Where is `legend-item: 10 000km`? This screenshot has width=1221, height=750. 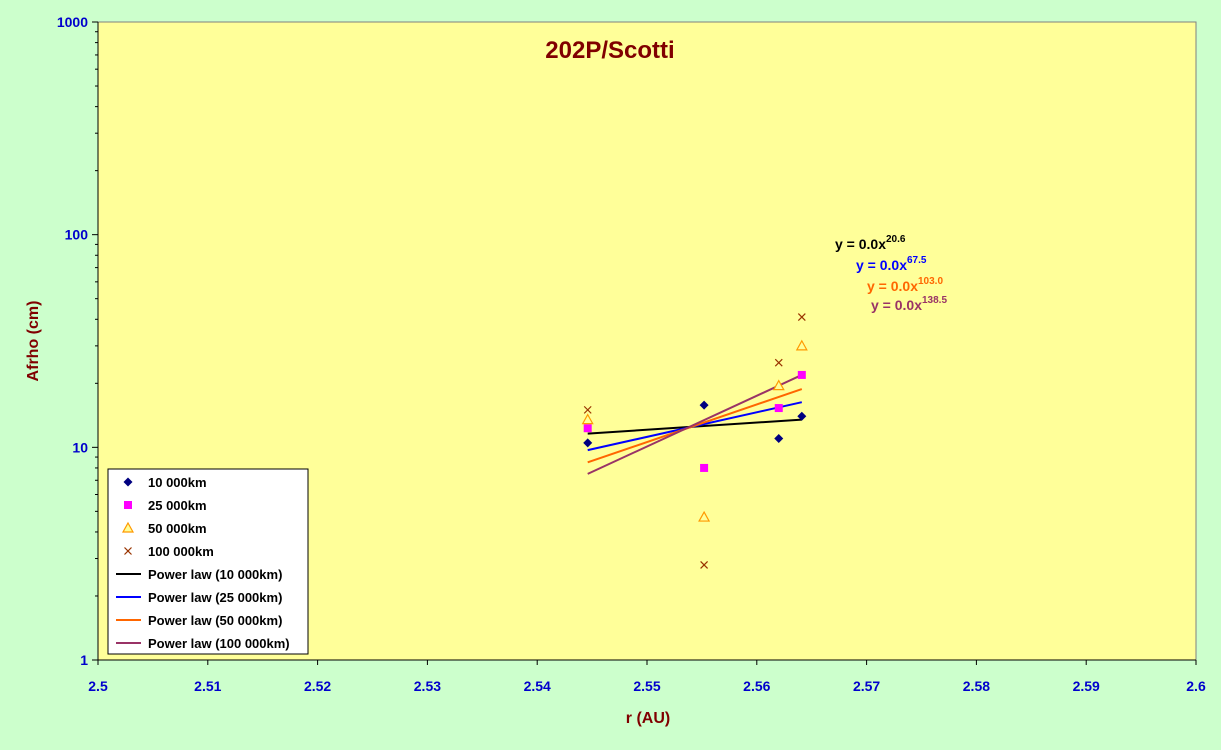
legend-item: 10 000km is located at coordinates (165, 482).